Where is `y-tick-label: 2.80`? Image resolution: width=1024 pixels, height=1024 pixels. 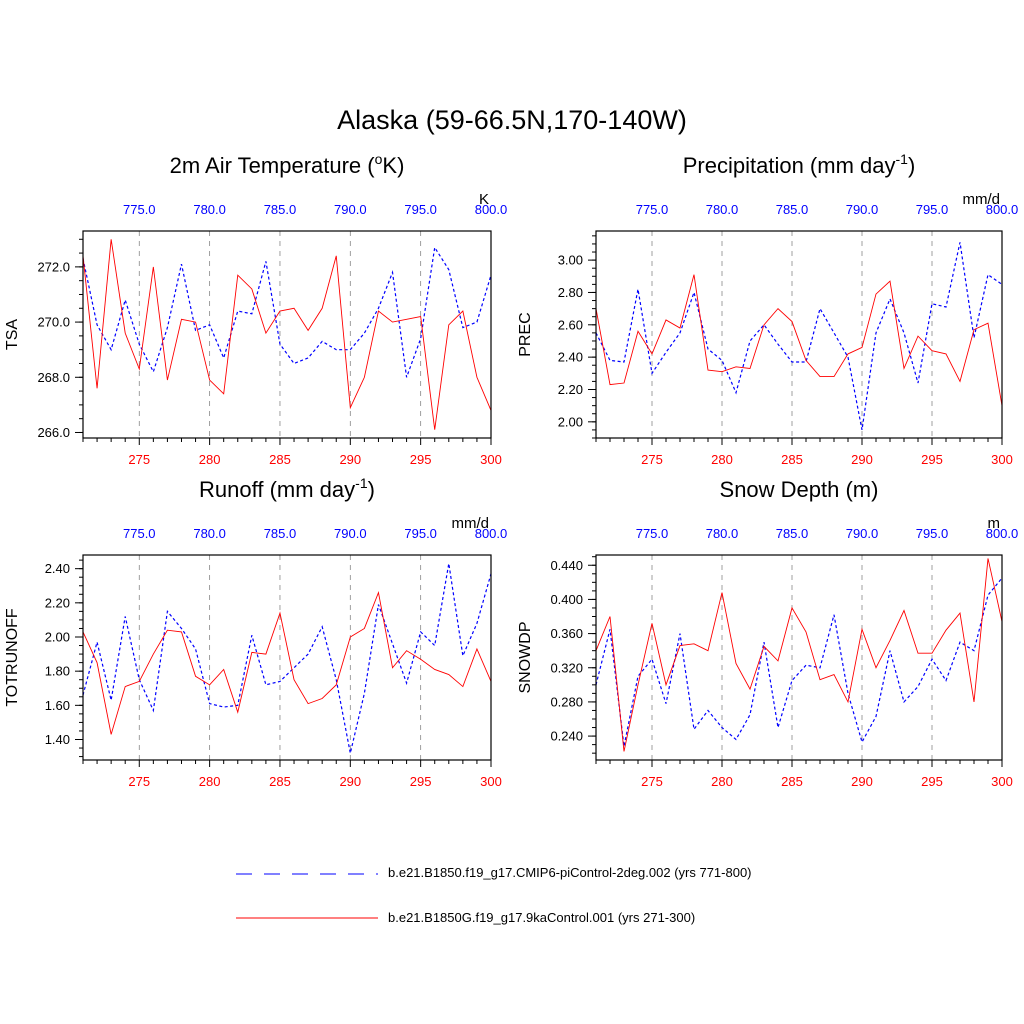
y-tick-label: 2.80 is located at coordinates (570, 292).